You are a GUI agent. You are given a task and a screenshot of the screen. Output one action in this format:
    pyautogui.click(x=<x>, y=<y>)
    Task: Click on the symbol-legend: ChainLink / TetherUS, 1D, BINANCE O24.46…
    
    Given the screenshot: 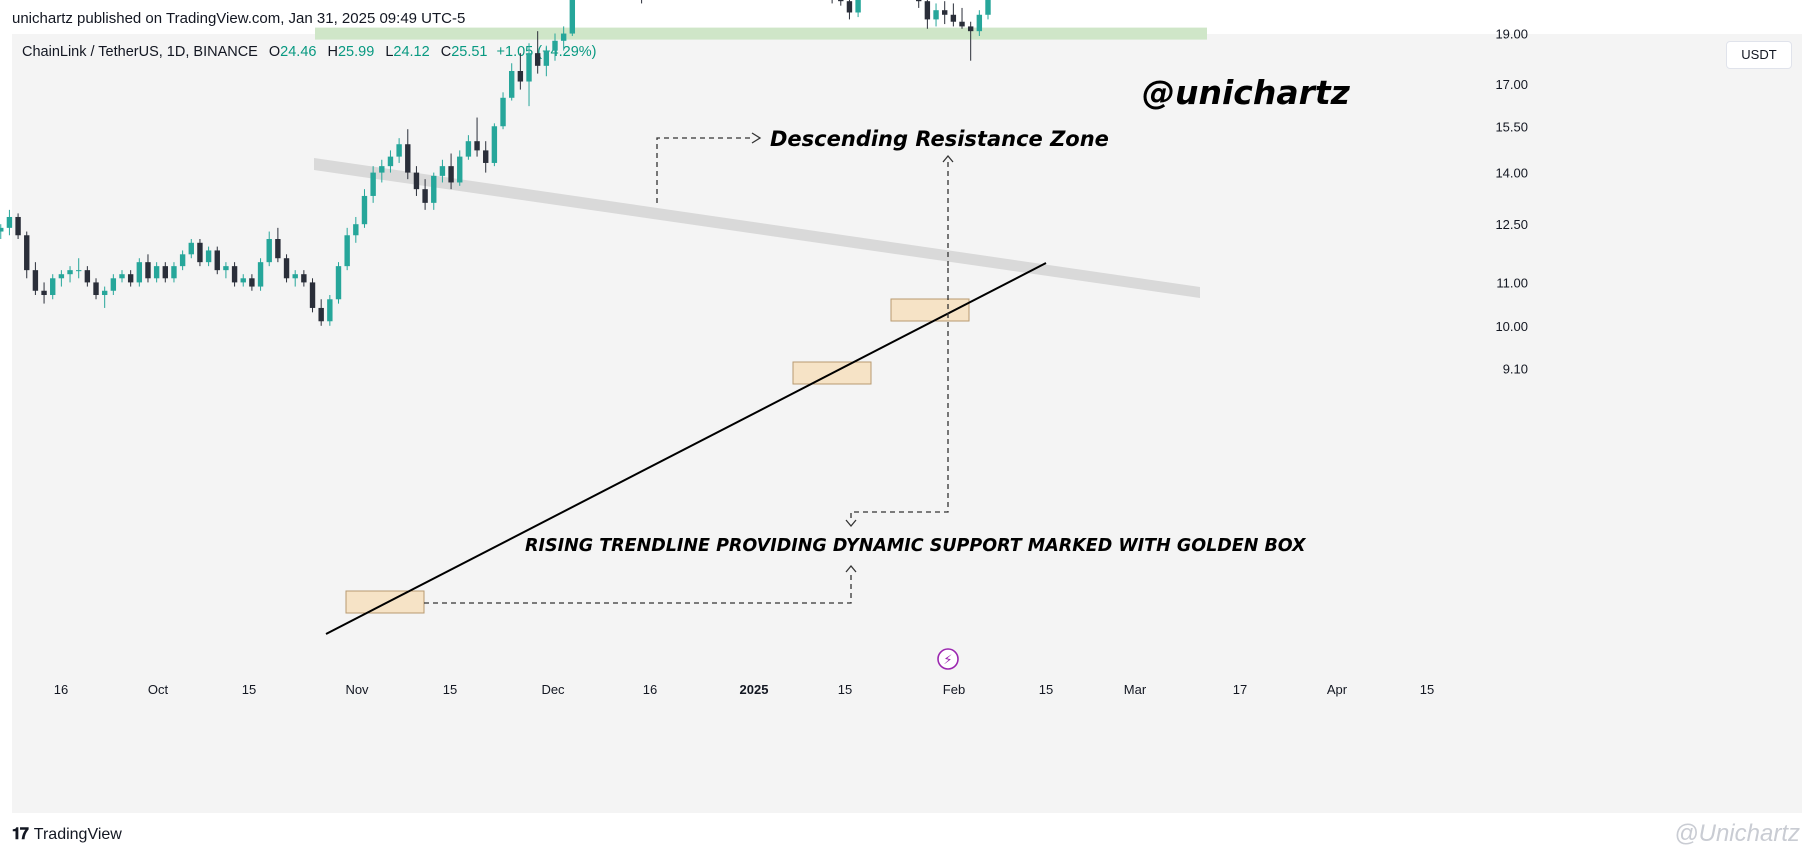 What is the action you would take?
    pyautogui.click(x=309, y=52)
    